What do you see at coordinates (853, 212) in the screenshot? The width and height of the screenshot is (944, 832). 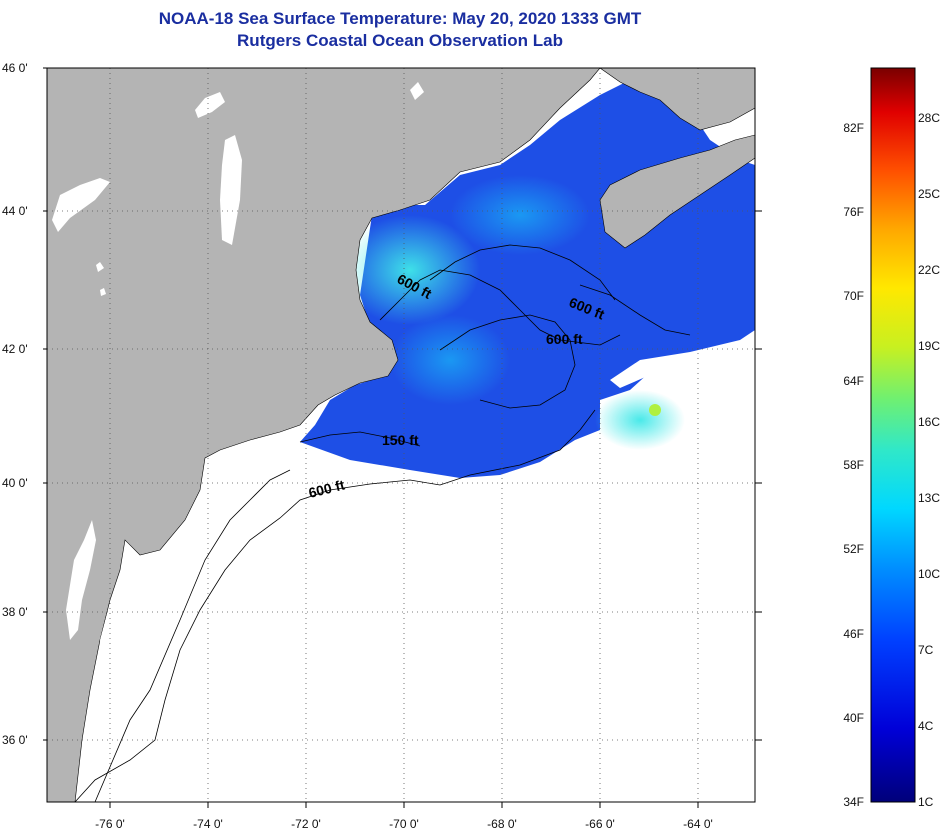 I see `scale-label-76f: 76F` at bounding box center [853, 212].